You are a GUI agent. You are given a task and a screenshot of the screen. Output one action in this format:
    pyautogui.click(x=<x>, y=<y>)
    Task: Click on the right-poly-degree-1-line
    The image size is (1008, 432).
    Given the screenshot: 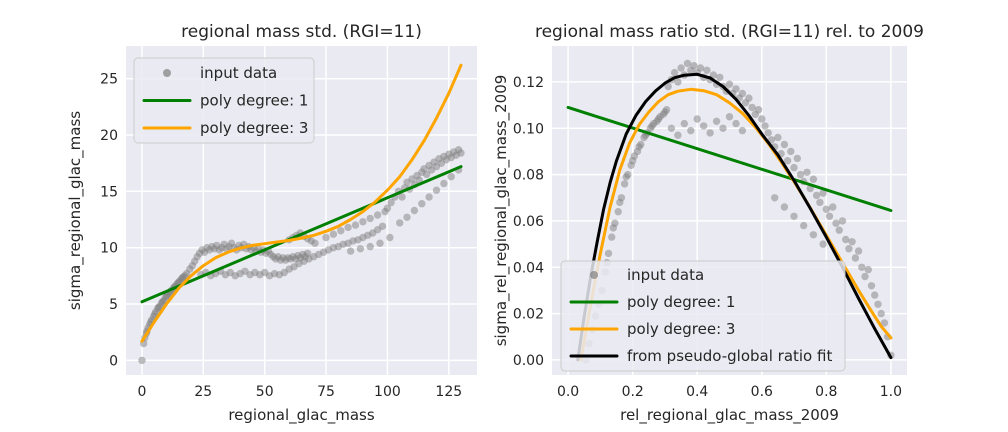 What is the action you would take?
    pyautogui.click(x=729, y=158)
    